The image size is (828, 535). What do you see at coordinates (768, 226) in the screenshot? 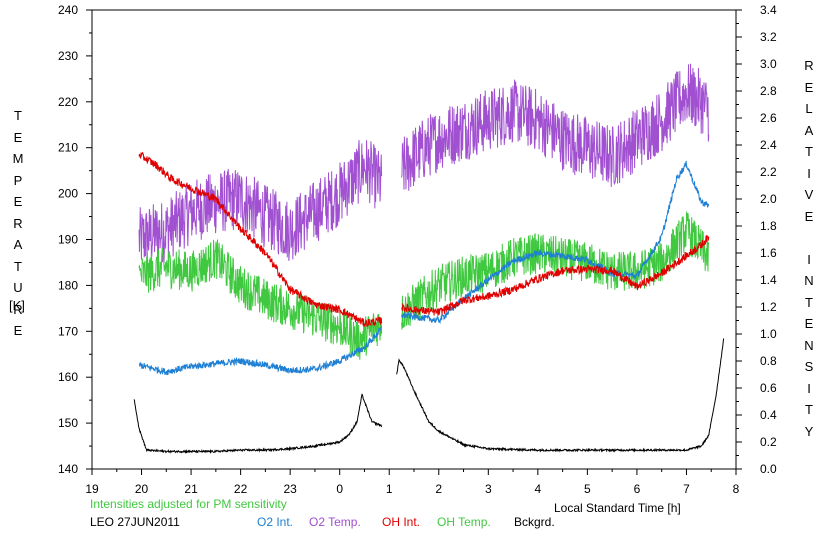
I see `right-tick-label: 1.8` at bounding box center [768, 226].